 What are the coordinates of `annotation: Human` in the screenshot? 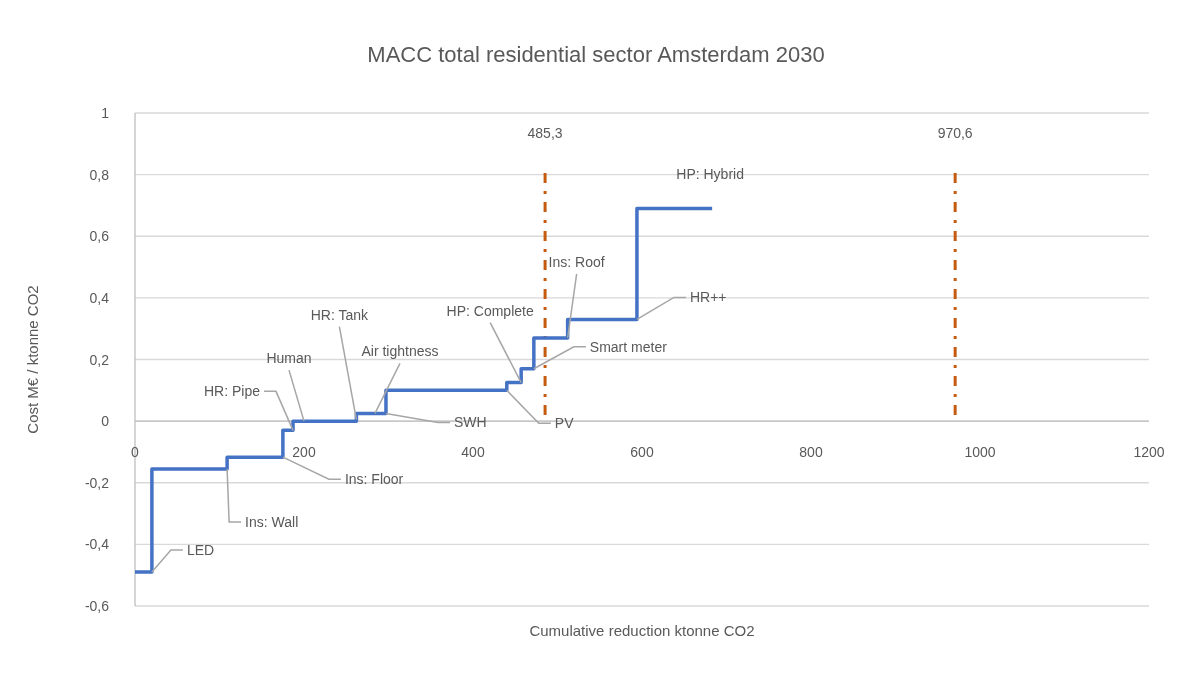 It's located at (289, 358).